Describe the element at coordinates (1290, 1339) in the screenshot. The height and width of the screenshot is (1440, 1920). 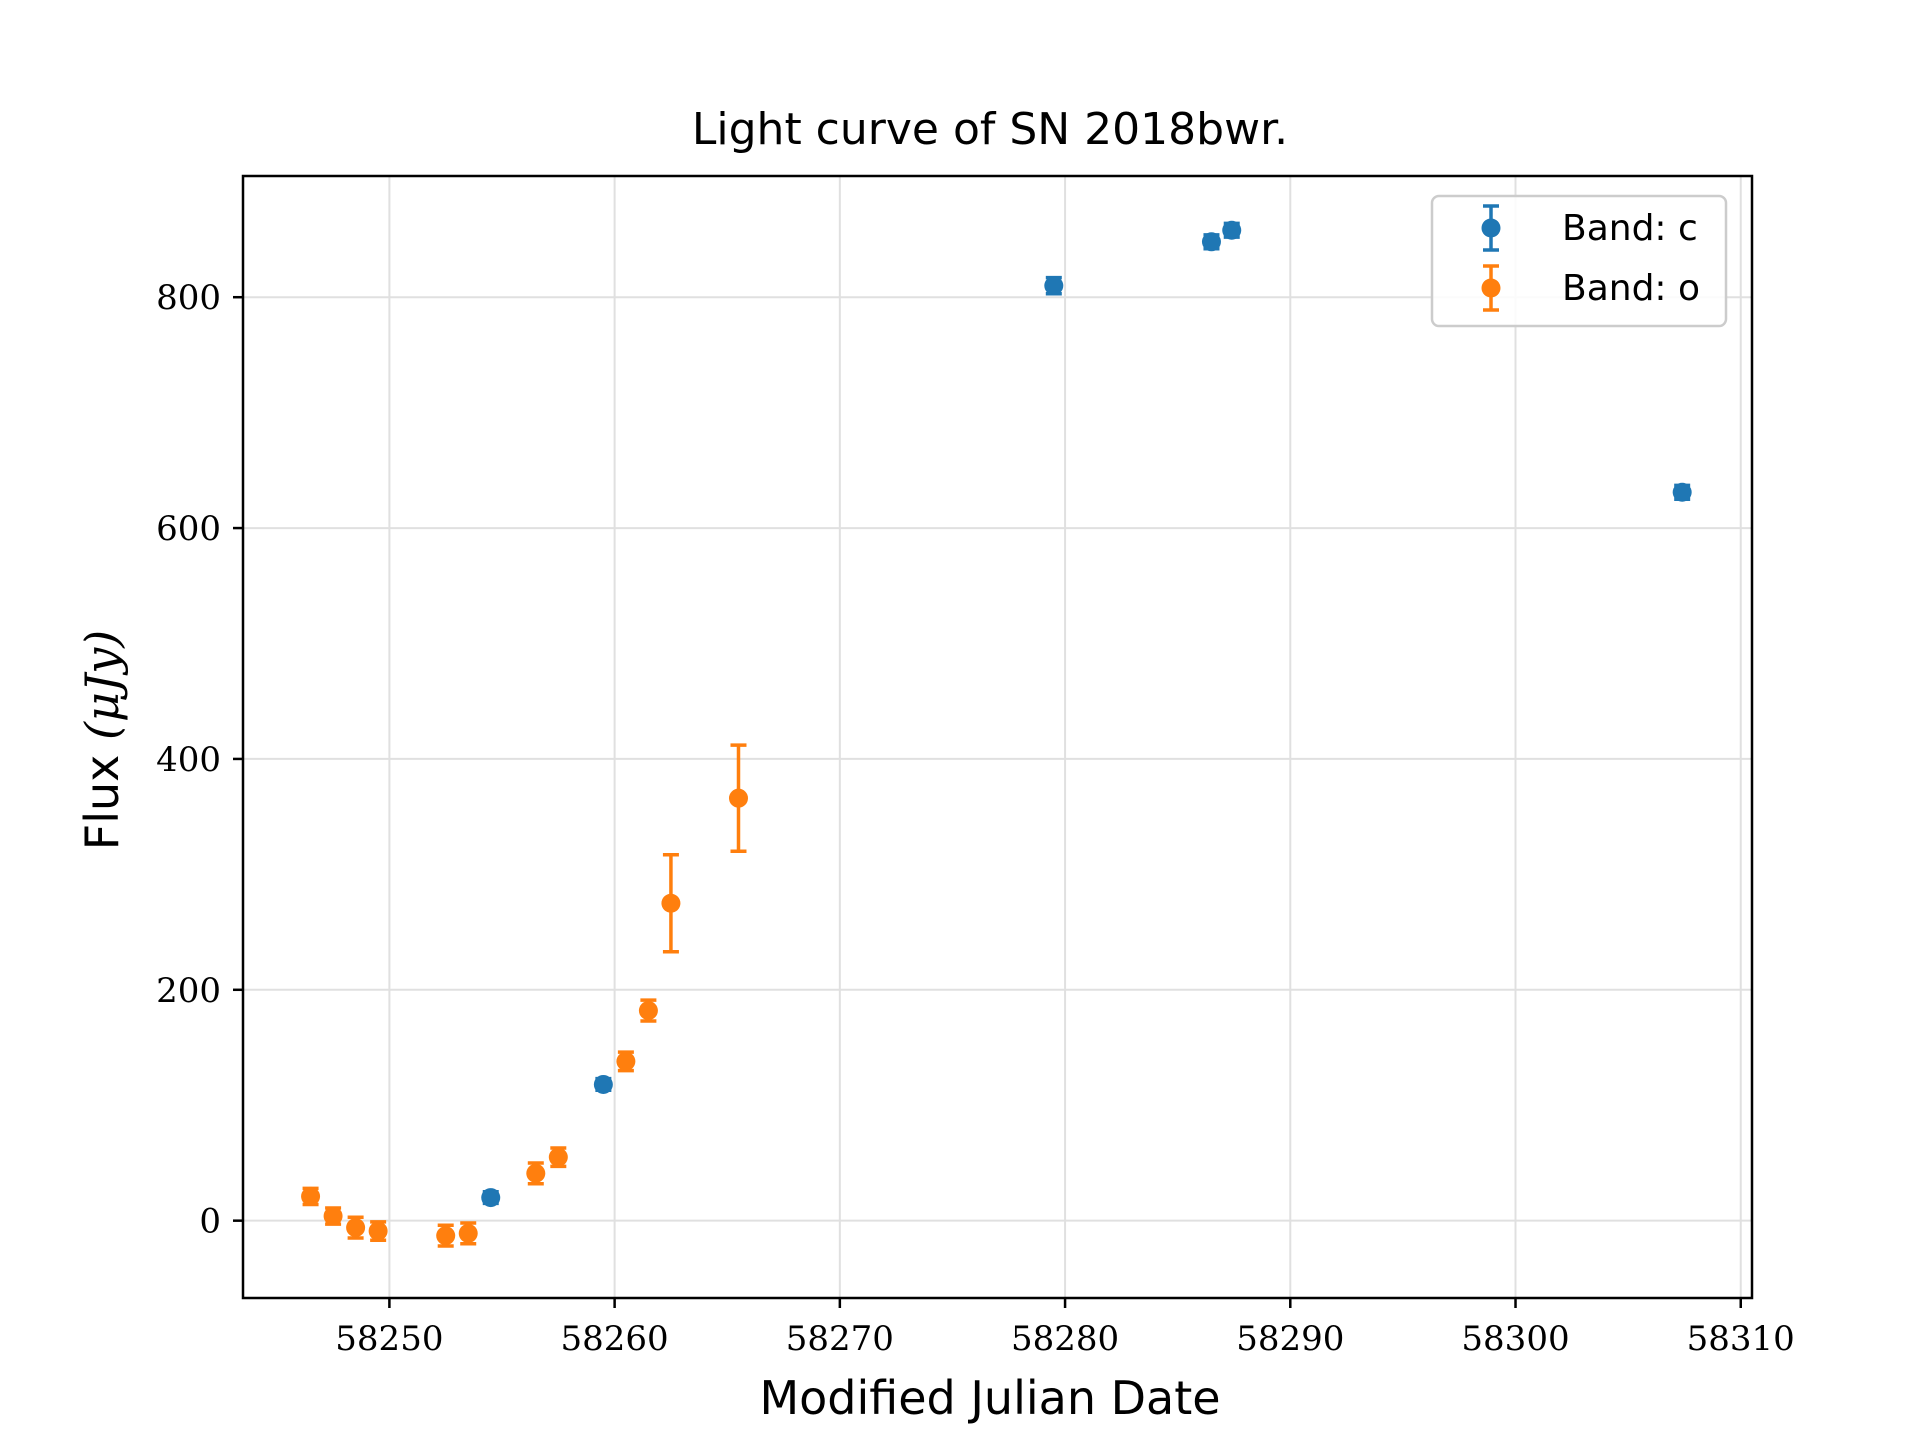
I see `x-tick-label: 58290` at that location.